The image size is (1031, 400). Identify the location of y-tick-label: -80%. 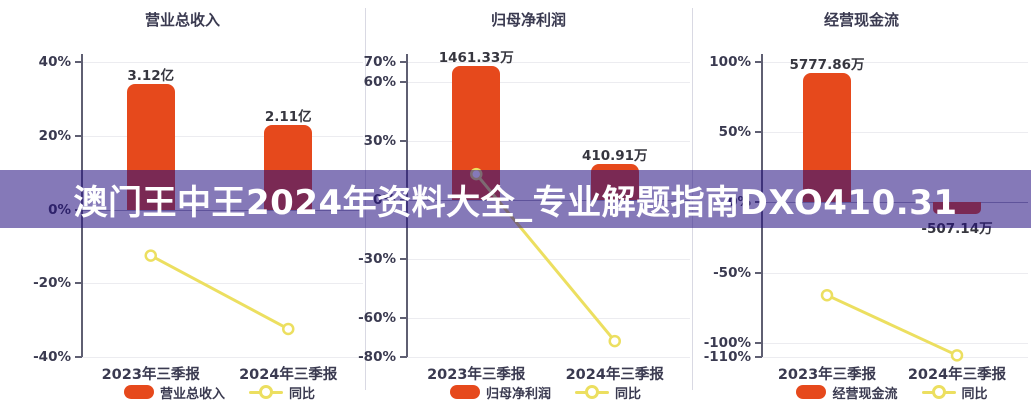
(377, 357).